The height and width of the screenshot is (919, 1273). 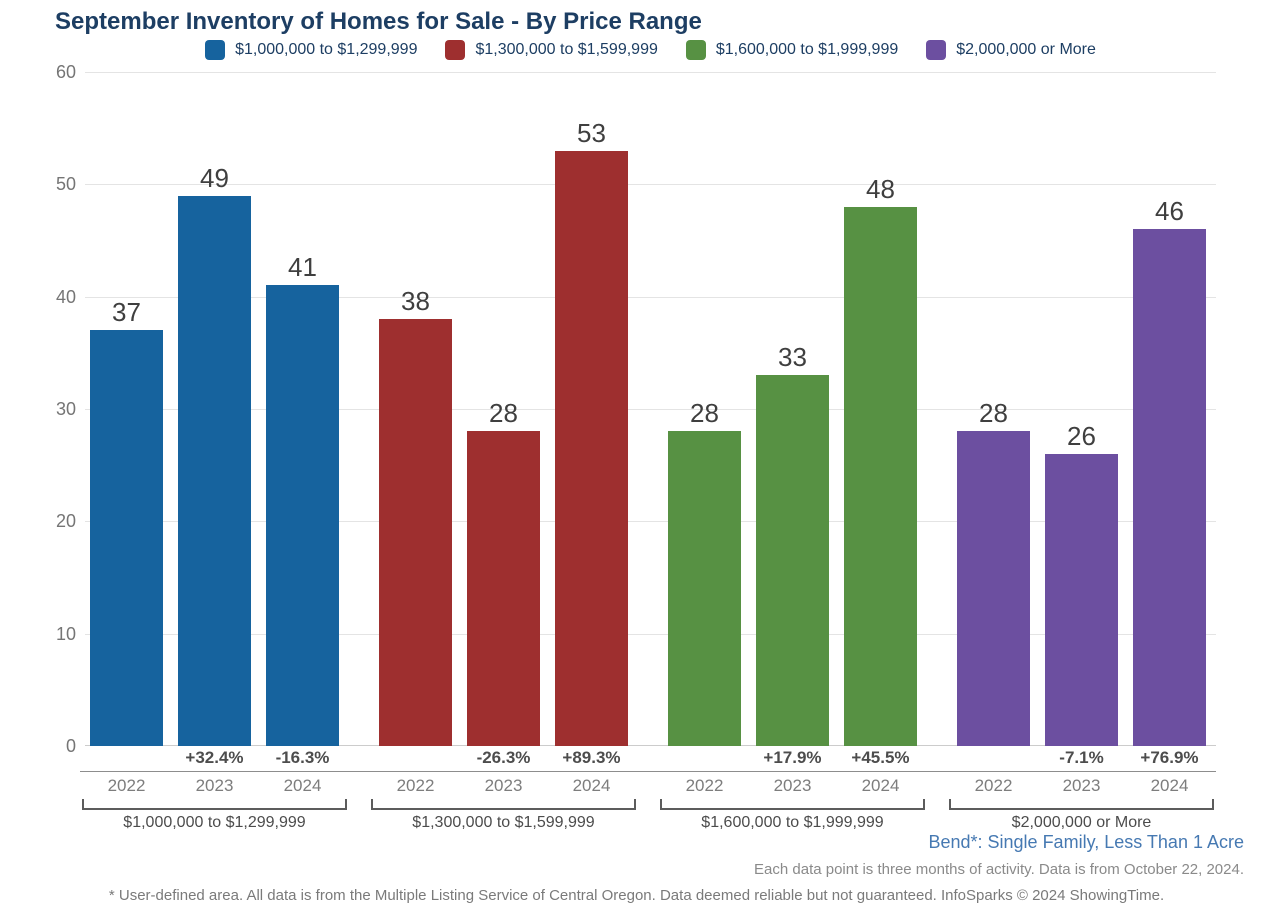 I want to click on pct-change-g4-2024: +76.9%, so click(x=1169, y=757).